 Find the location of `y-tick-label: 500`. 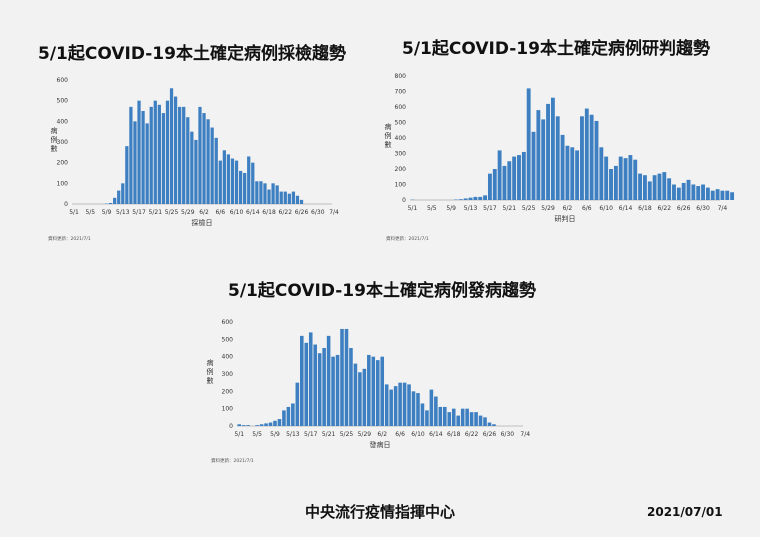

y-tick-label: 500 is located at coordinates (63, 101).